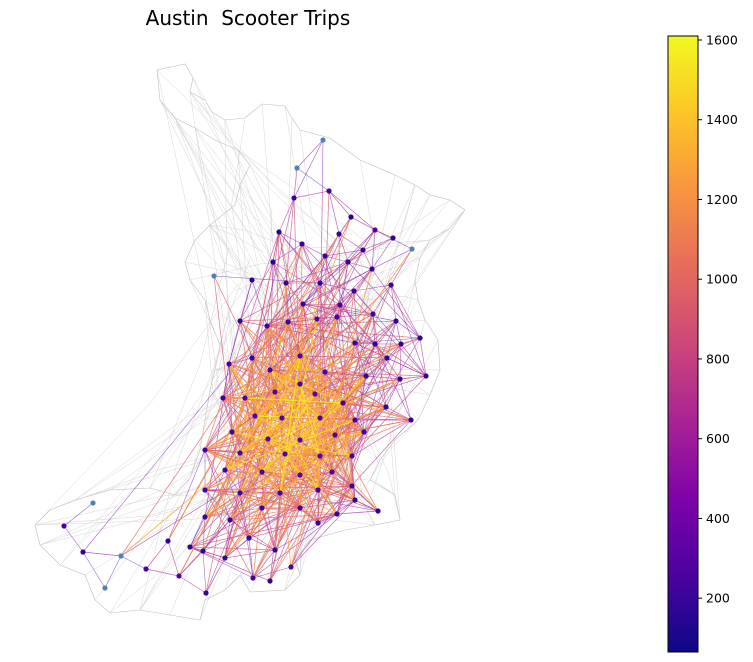  What do you see at coordinates (718, 319) in the screenshot?
I see `colorbar-ticks: 200 400 600 800 1000 1200 1400 1600` at bounding box center [718, 319].